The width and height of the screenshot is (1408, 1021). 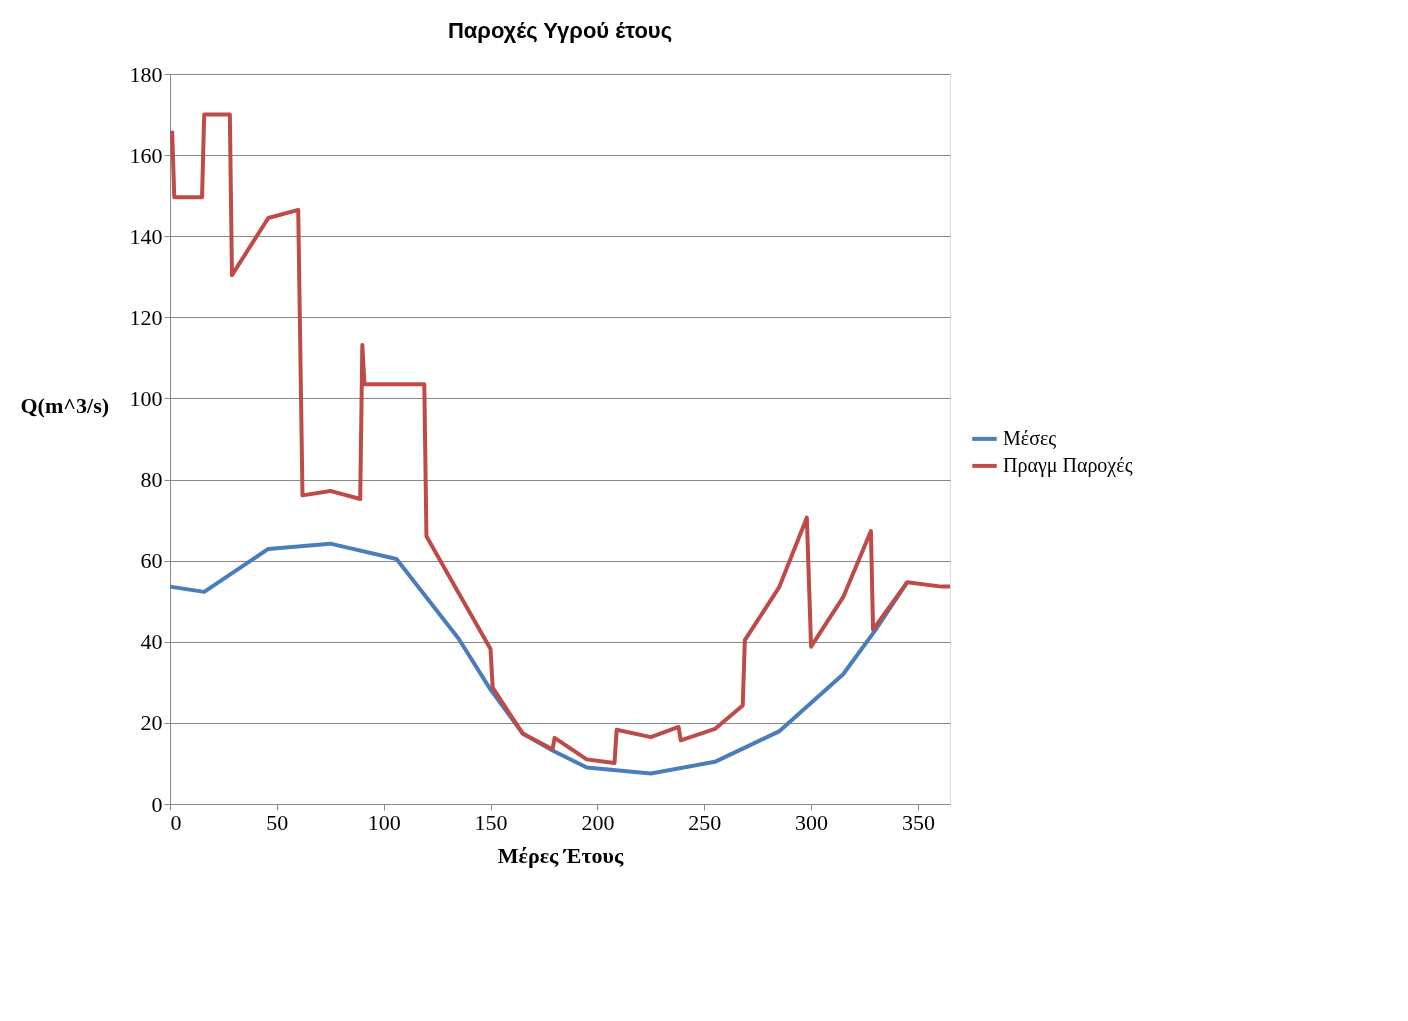 What do you see at coordinates (146, 398) in the screenshot?
I see `y-tick-label: 100` at bounding box center [146, 398].